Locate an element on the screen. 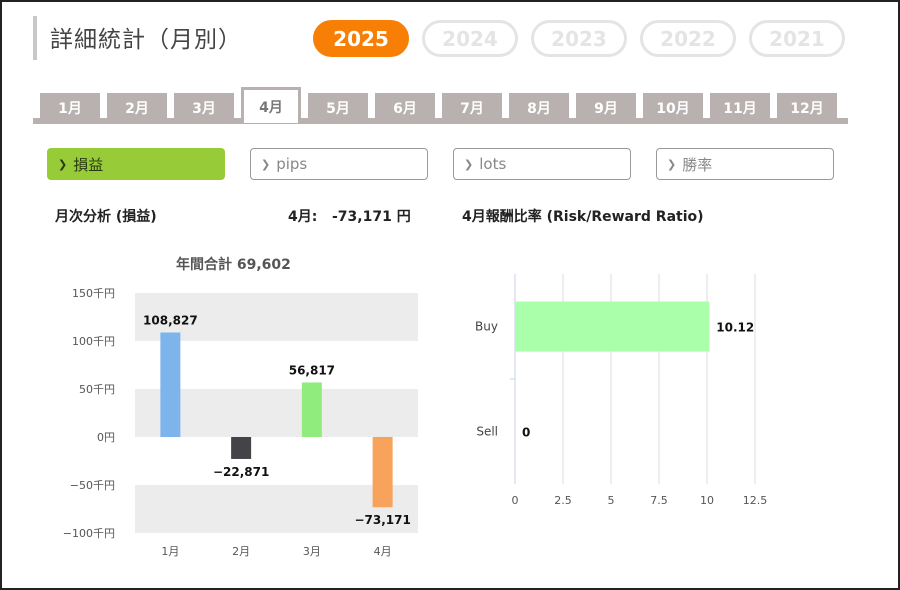 This screenshot has width=900, height=590. tab-month-2: 2月 is located at coordinates (137, 108).